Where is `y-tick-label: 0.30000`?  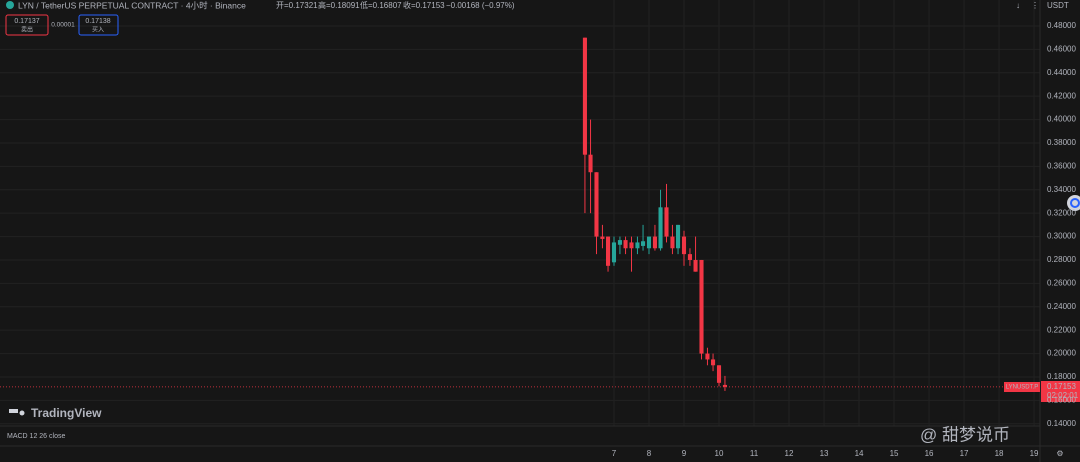 y-tick-label: 0.30000 is located at coordinates (1061, 236).